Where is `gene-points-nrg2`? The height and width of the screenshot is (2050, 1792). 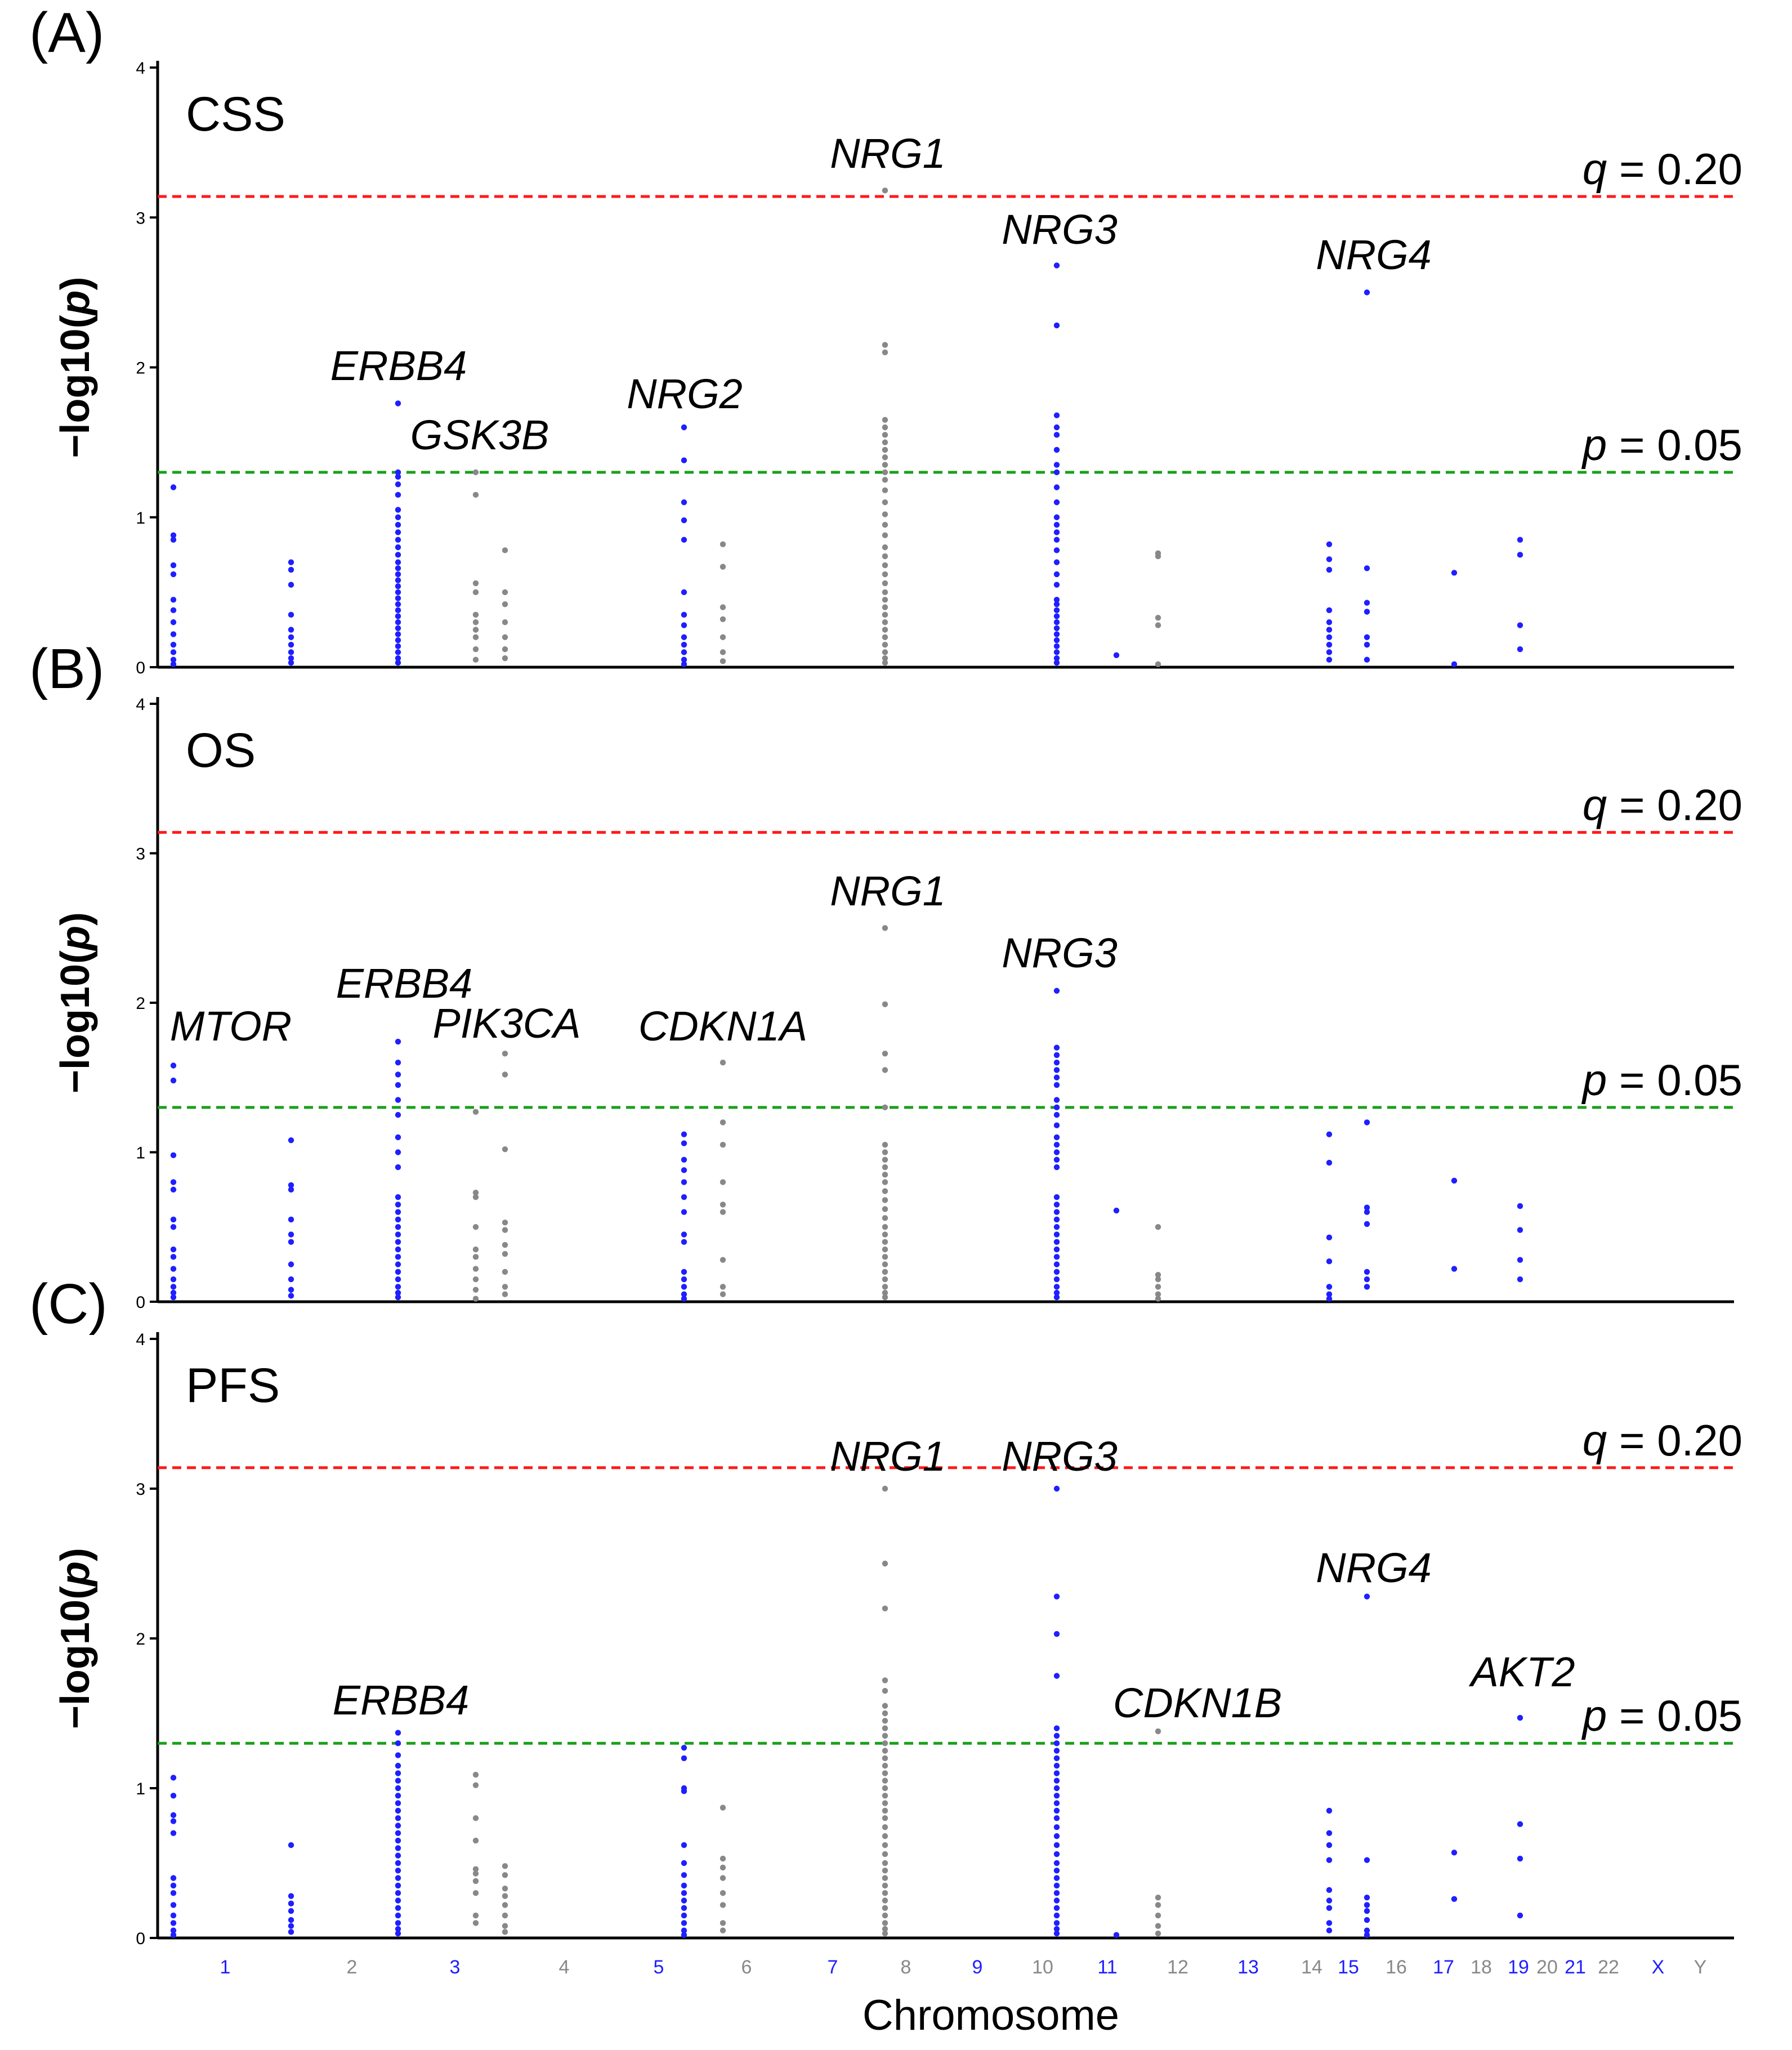
gene-points-nrg2 is located at coordinates (684, 545).